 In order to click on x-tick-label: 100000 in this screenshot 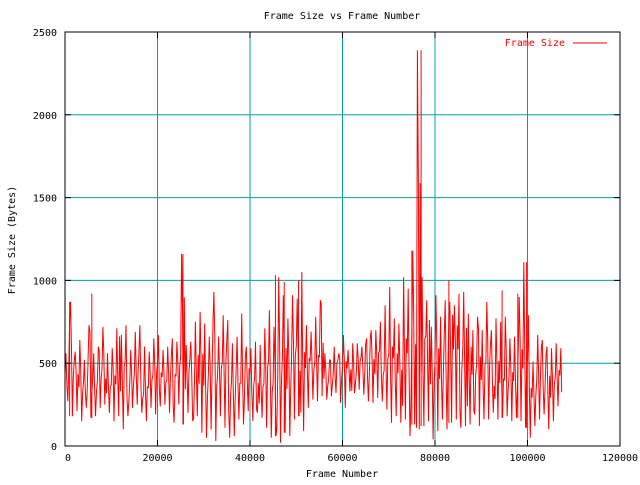, I will do `click(527, 458)`.